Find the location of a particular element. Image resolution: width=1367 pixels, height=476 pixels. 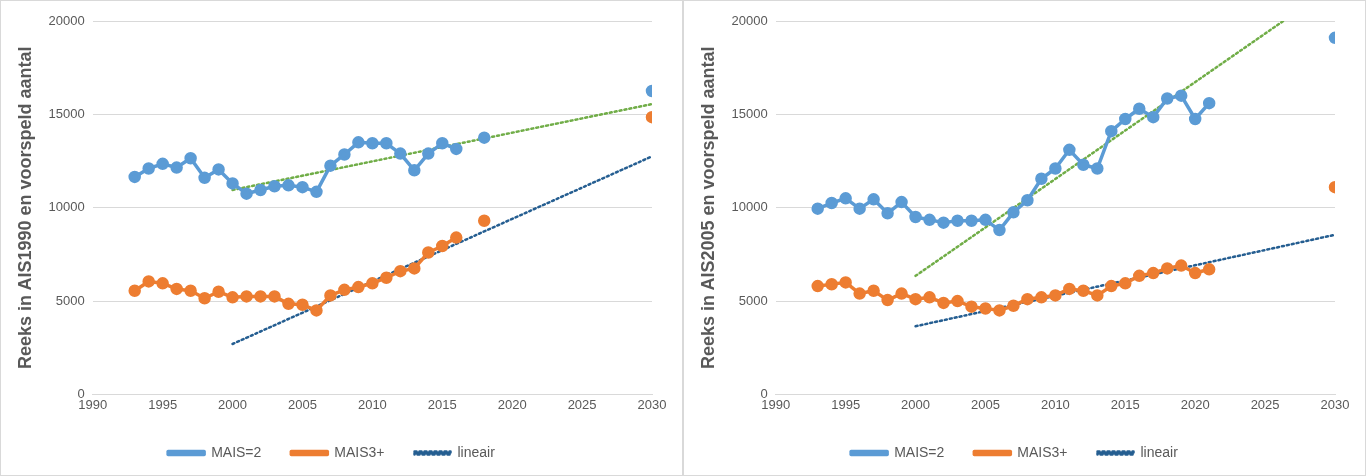

x-tick-label: 1995 is located at coordinates (846, 404).